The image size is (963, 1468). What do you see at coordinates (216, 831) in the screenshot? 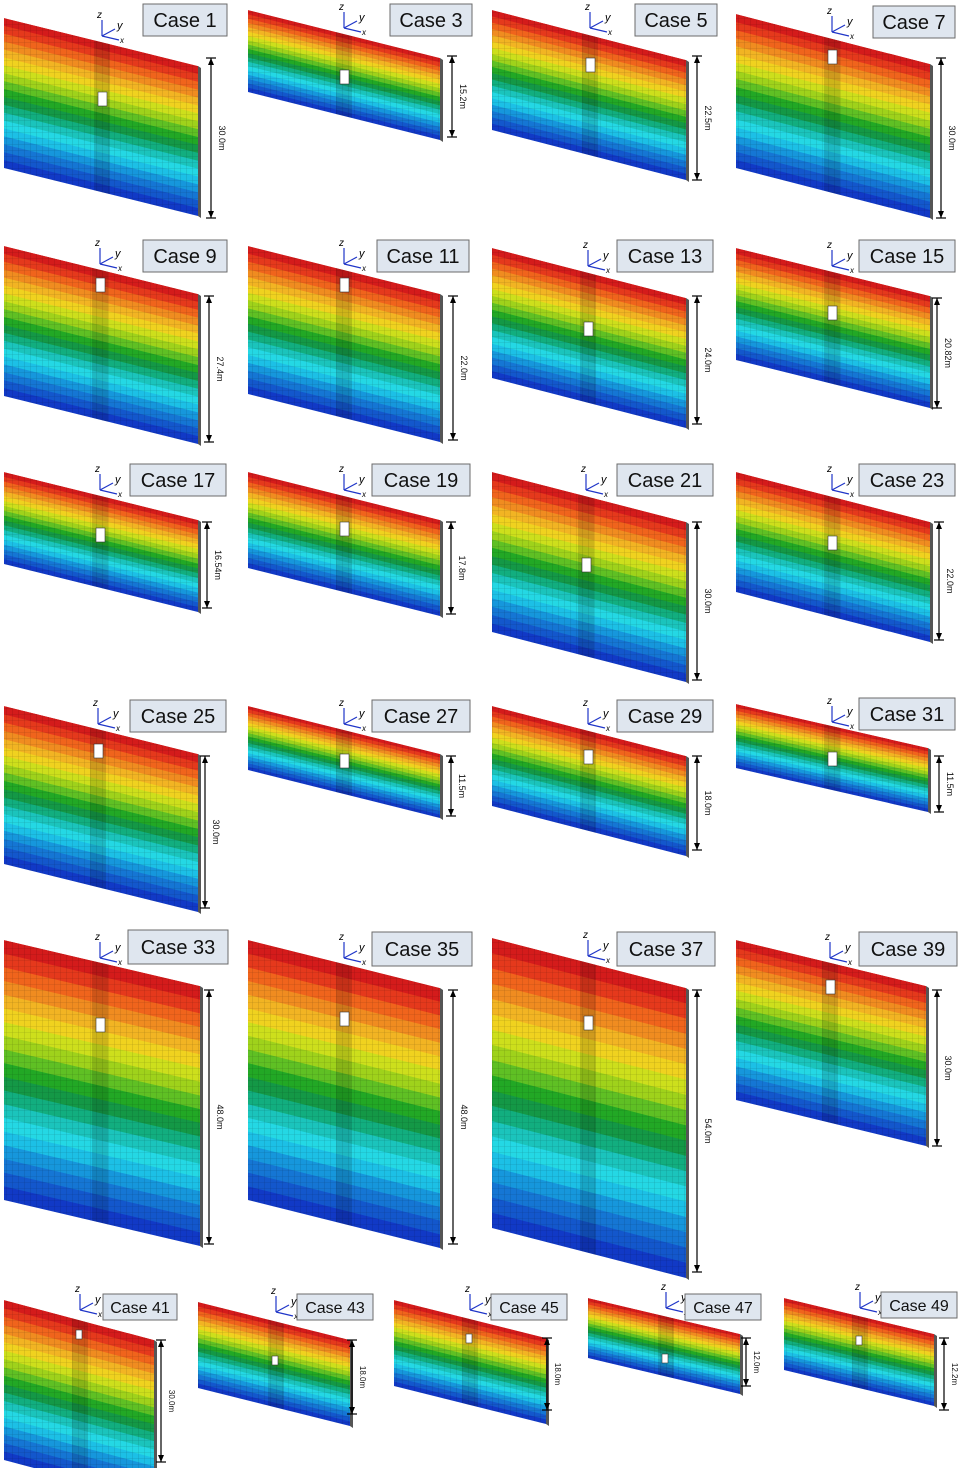
I see `dimension-label: 30.0m` at bounding box center [216, 831].